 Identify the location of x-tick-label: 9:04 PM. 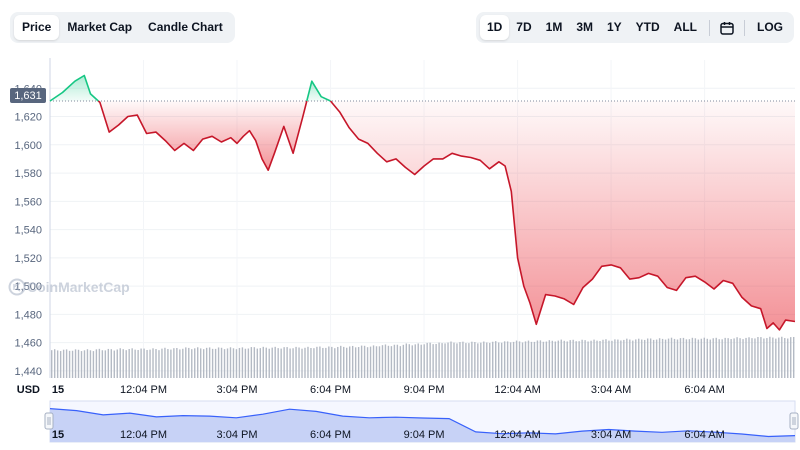
(424, 390).